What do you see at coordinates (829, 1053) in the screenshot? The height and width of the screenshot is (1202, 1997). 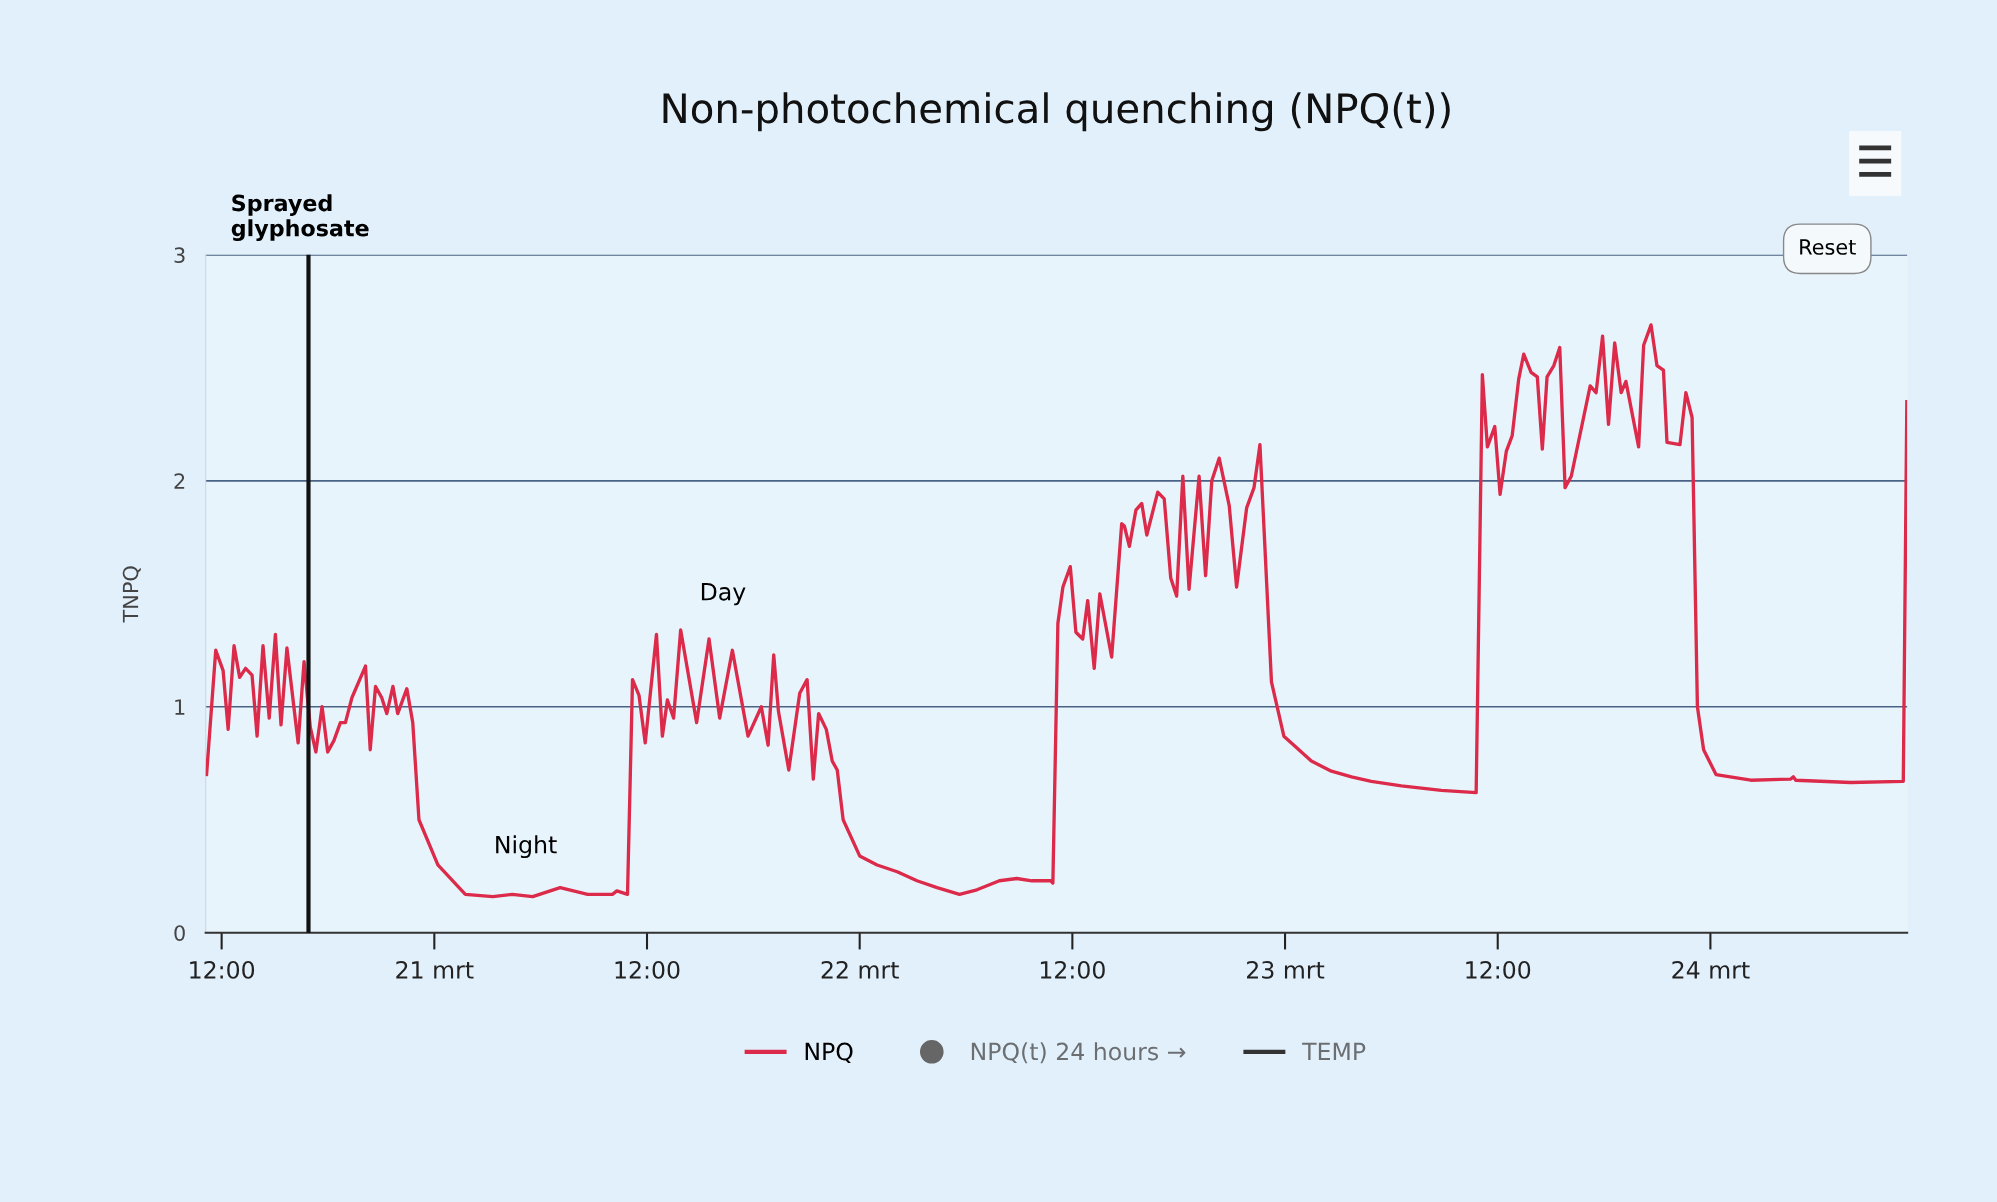 I see `legend-label: NPQ` at bounding box center [829, 1053].